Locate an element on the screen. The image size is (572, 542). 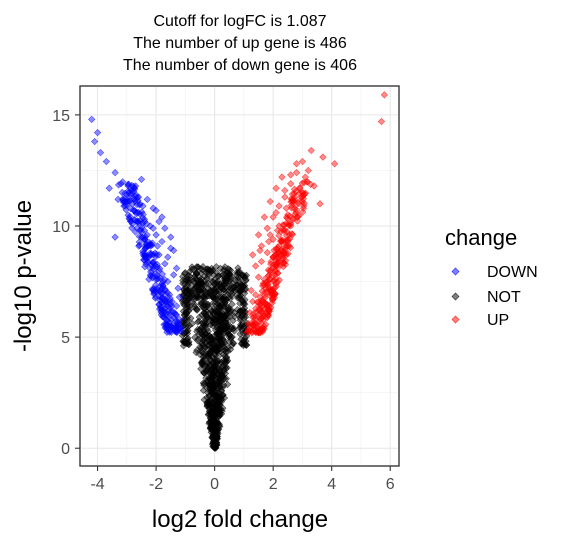
x-tick-label: 0 is located at coordinates (214, 484).